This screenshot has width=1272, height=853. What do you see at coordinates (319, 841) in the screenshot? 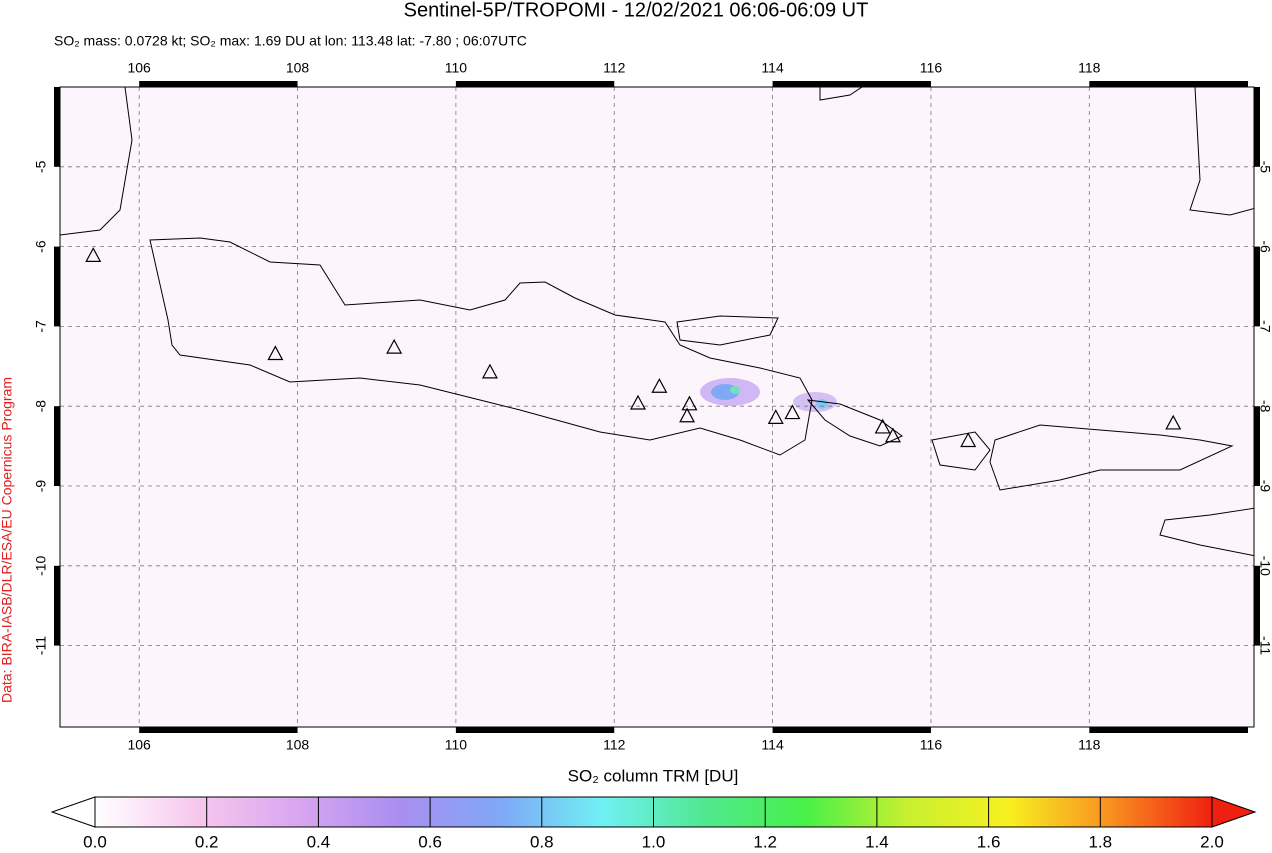
I see `colorbar-tick-label: 0.4` at bounding box center [319, 841].